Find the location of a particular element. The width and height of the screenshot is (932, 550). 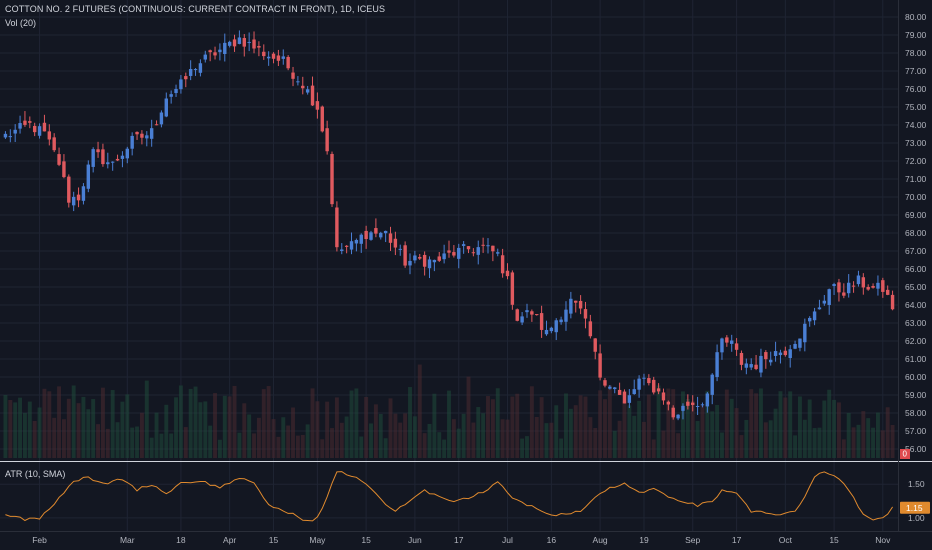

time-axis-label: Nov is located at coordinates (883, 540).